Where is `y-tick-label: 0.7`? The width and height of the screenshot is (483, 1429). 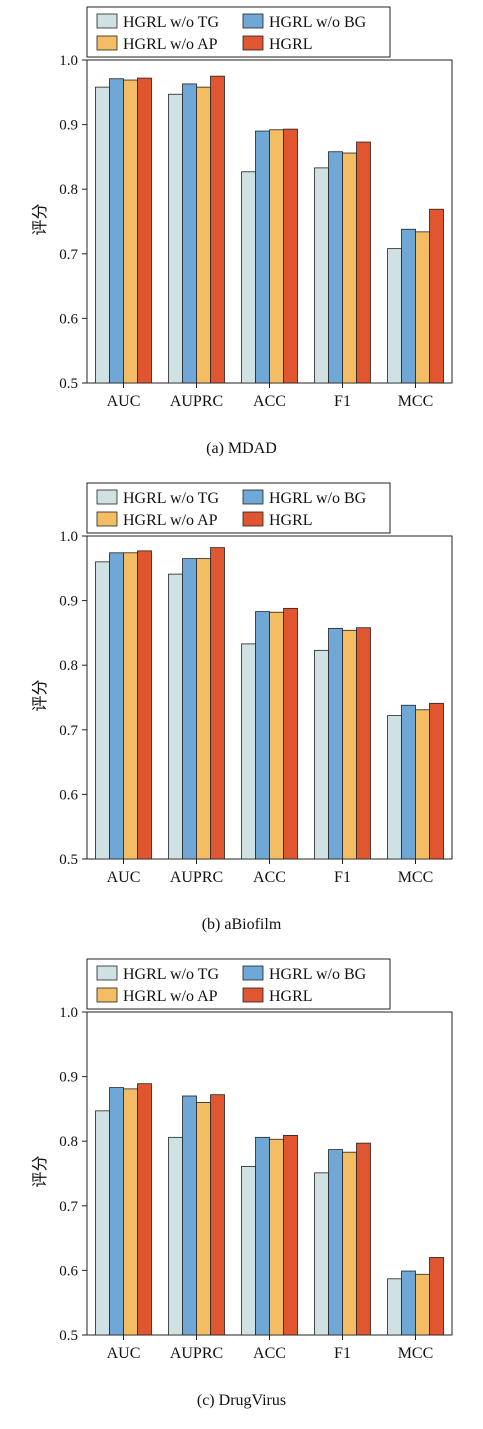
y-tick-label: 0.7 is located at coordinates (68, 1207).